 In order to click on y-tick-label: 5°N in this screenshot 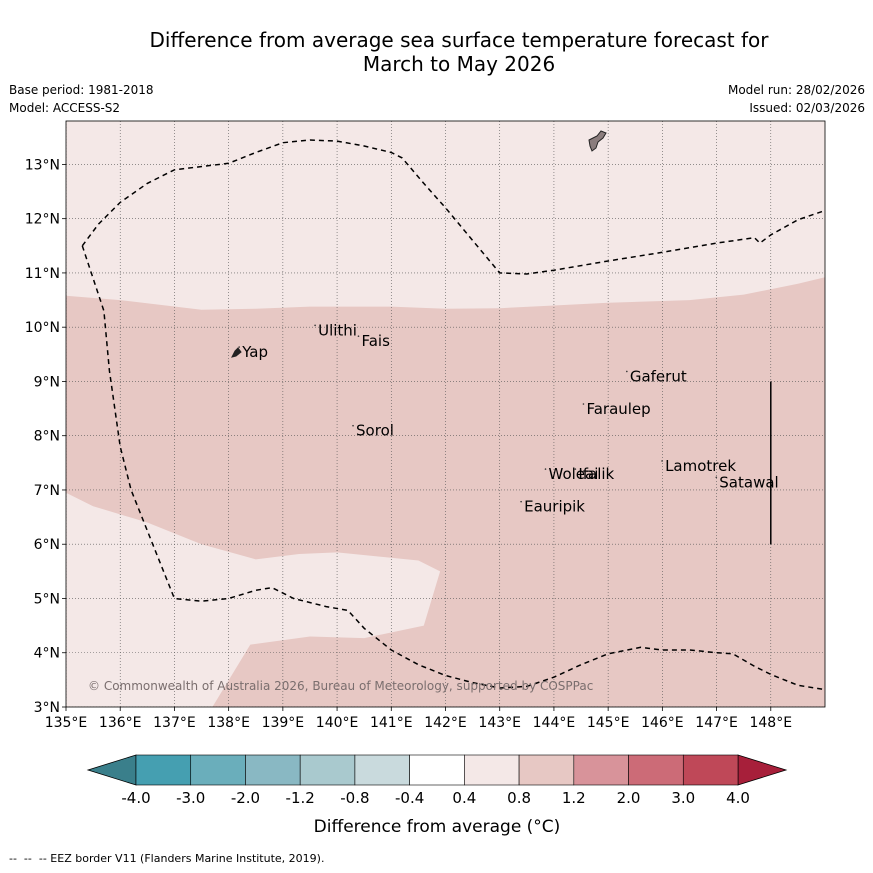, I will do `click(47, 599)`.